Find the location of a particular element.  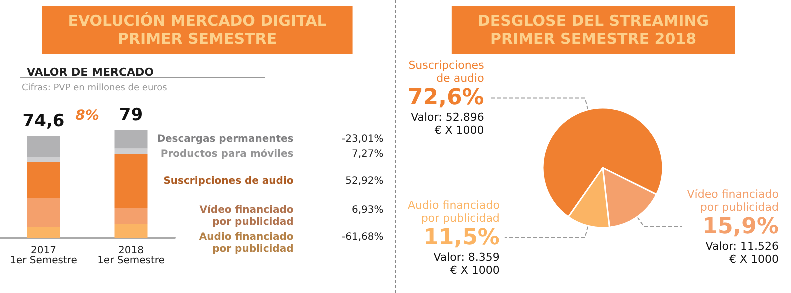

series-label: Productos para móviles is located at coordinates (227, 154).